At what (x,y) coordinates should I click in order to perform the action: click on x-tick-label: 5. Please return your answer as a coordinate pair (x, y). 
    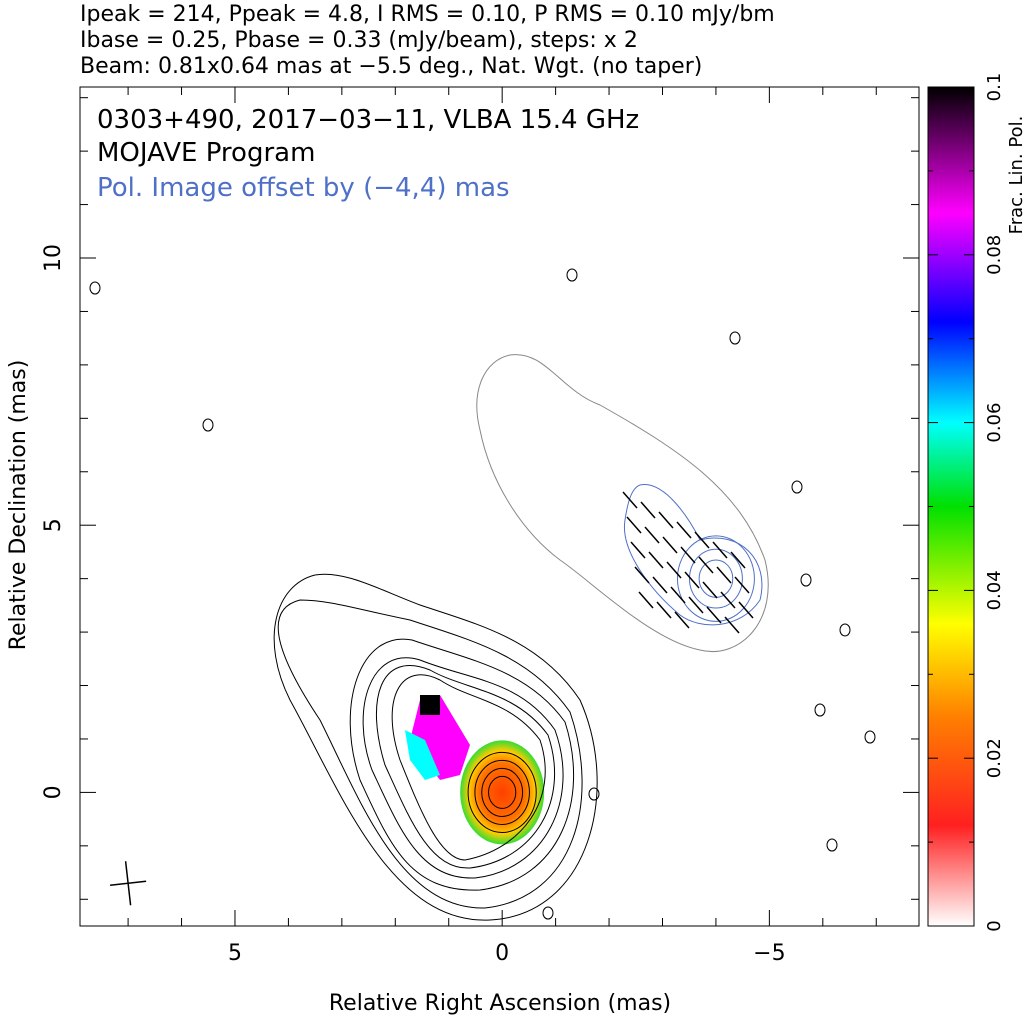
    Looking at the image, I should click on (235, 953).